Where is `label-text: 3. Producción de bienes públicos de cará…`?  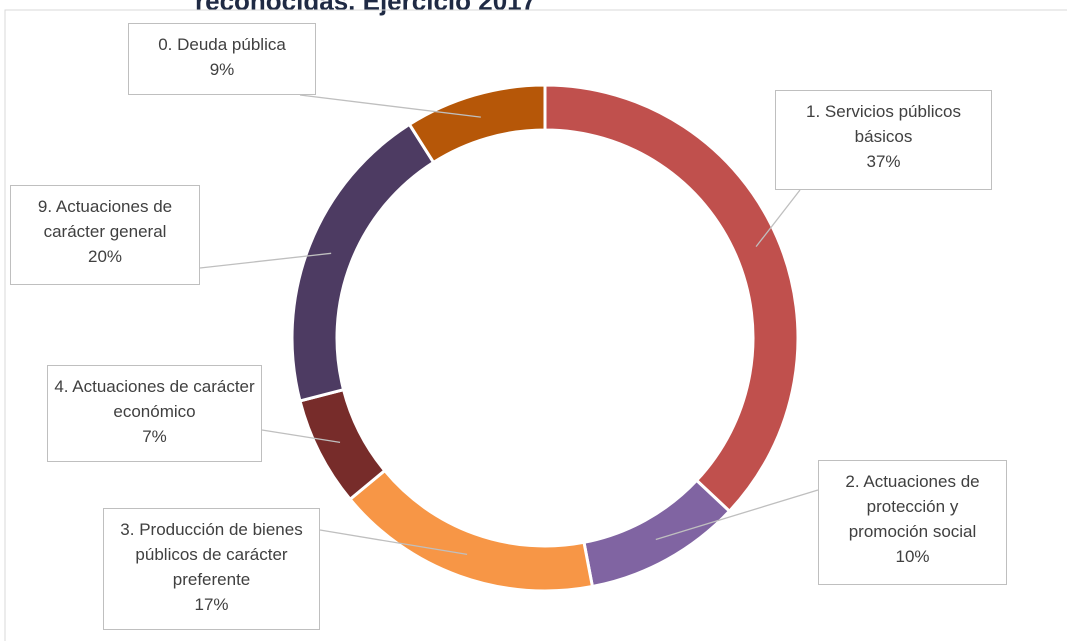 label-text: 3. Producción de bienes públicos de cará… is located at coordinates (211, 554).